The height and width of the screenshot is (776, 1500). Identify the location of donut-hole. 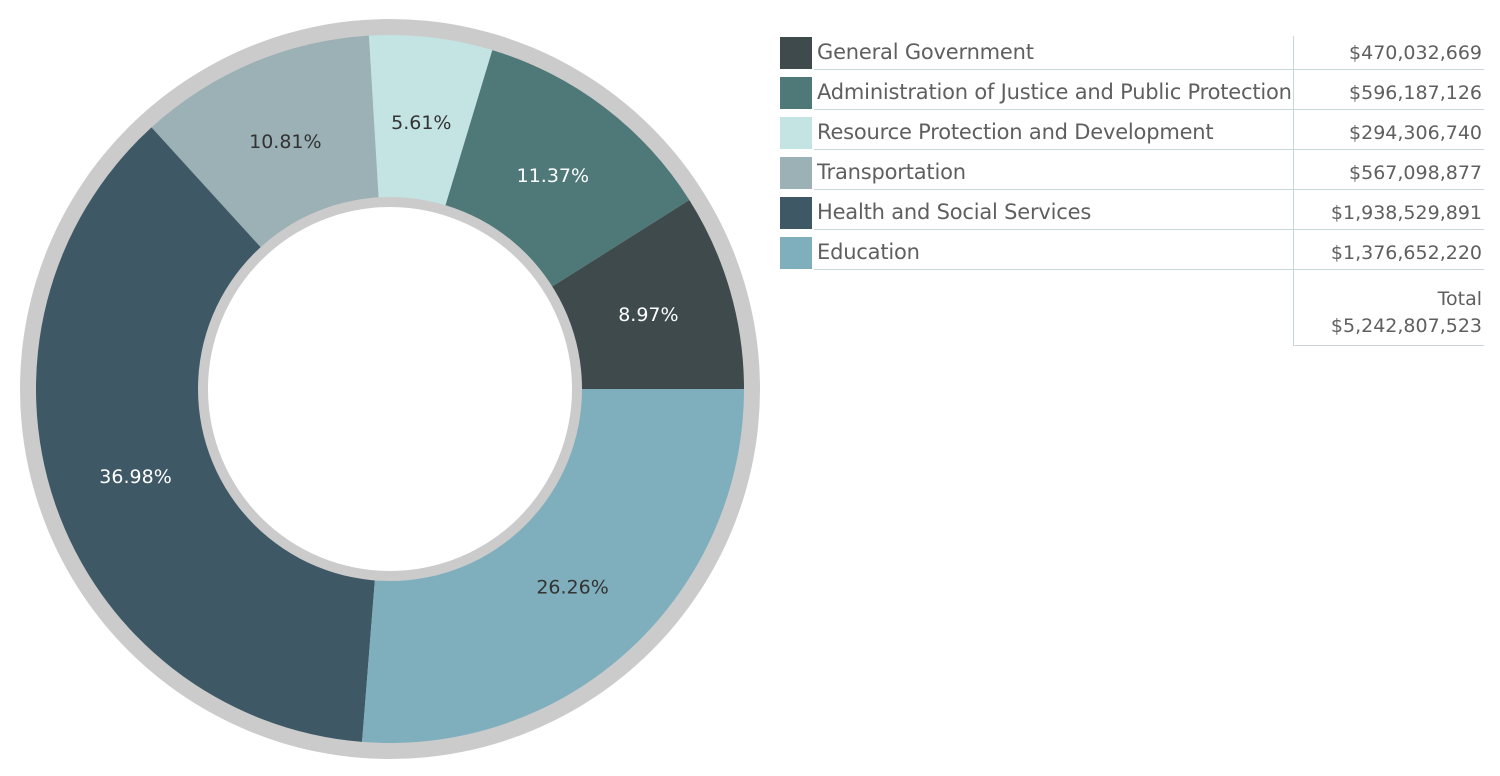
(390, 389).